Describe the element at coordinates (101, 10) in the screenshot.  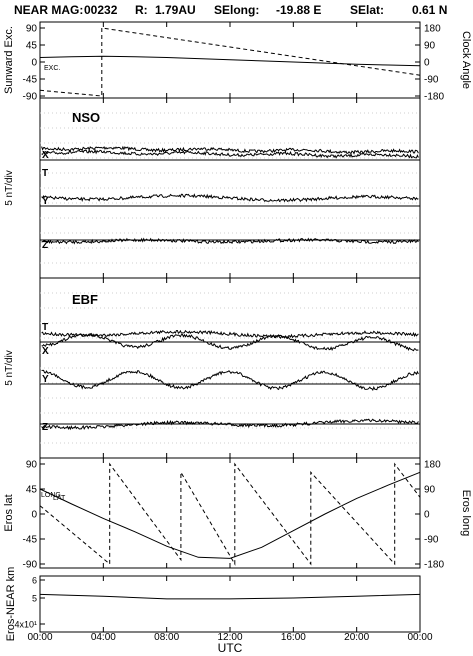
I see `header-doy: 00232` at that location.